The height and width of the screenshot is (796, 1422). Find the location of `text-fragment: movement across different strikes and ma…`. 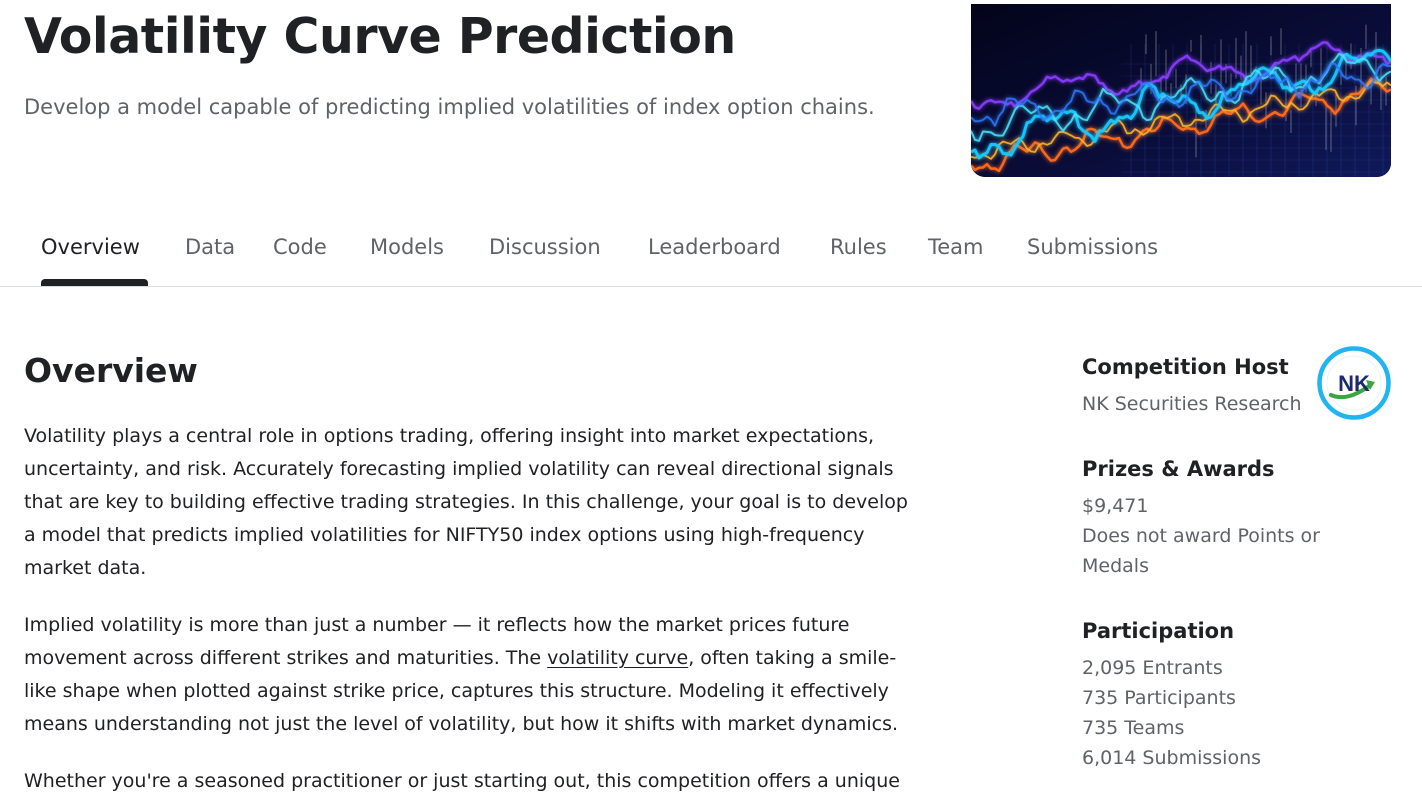

text-fragment: movement across different strikes and ma… is located at coordinates (286, 658).